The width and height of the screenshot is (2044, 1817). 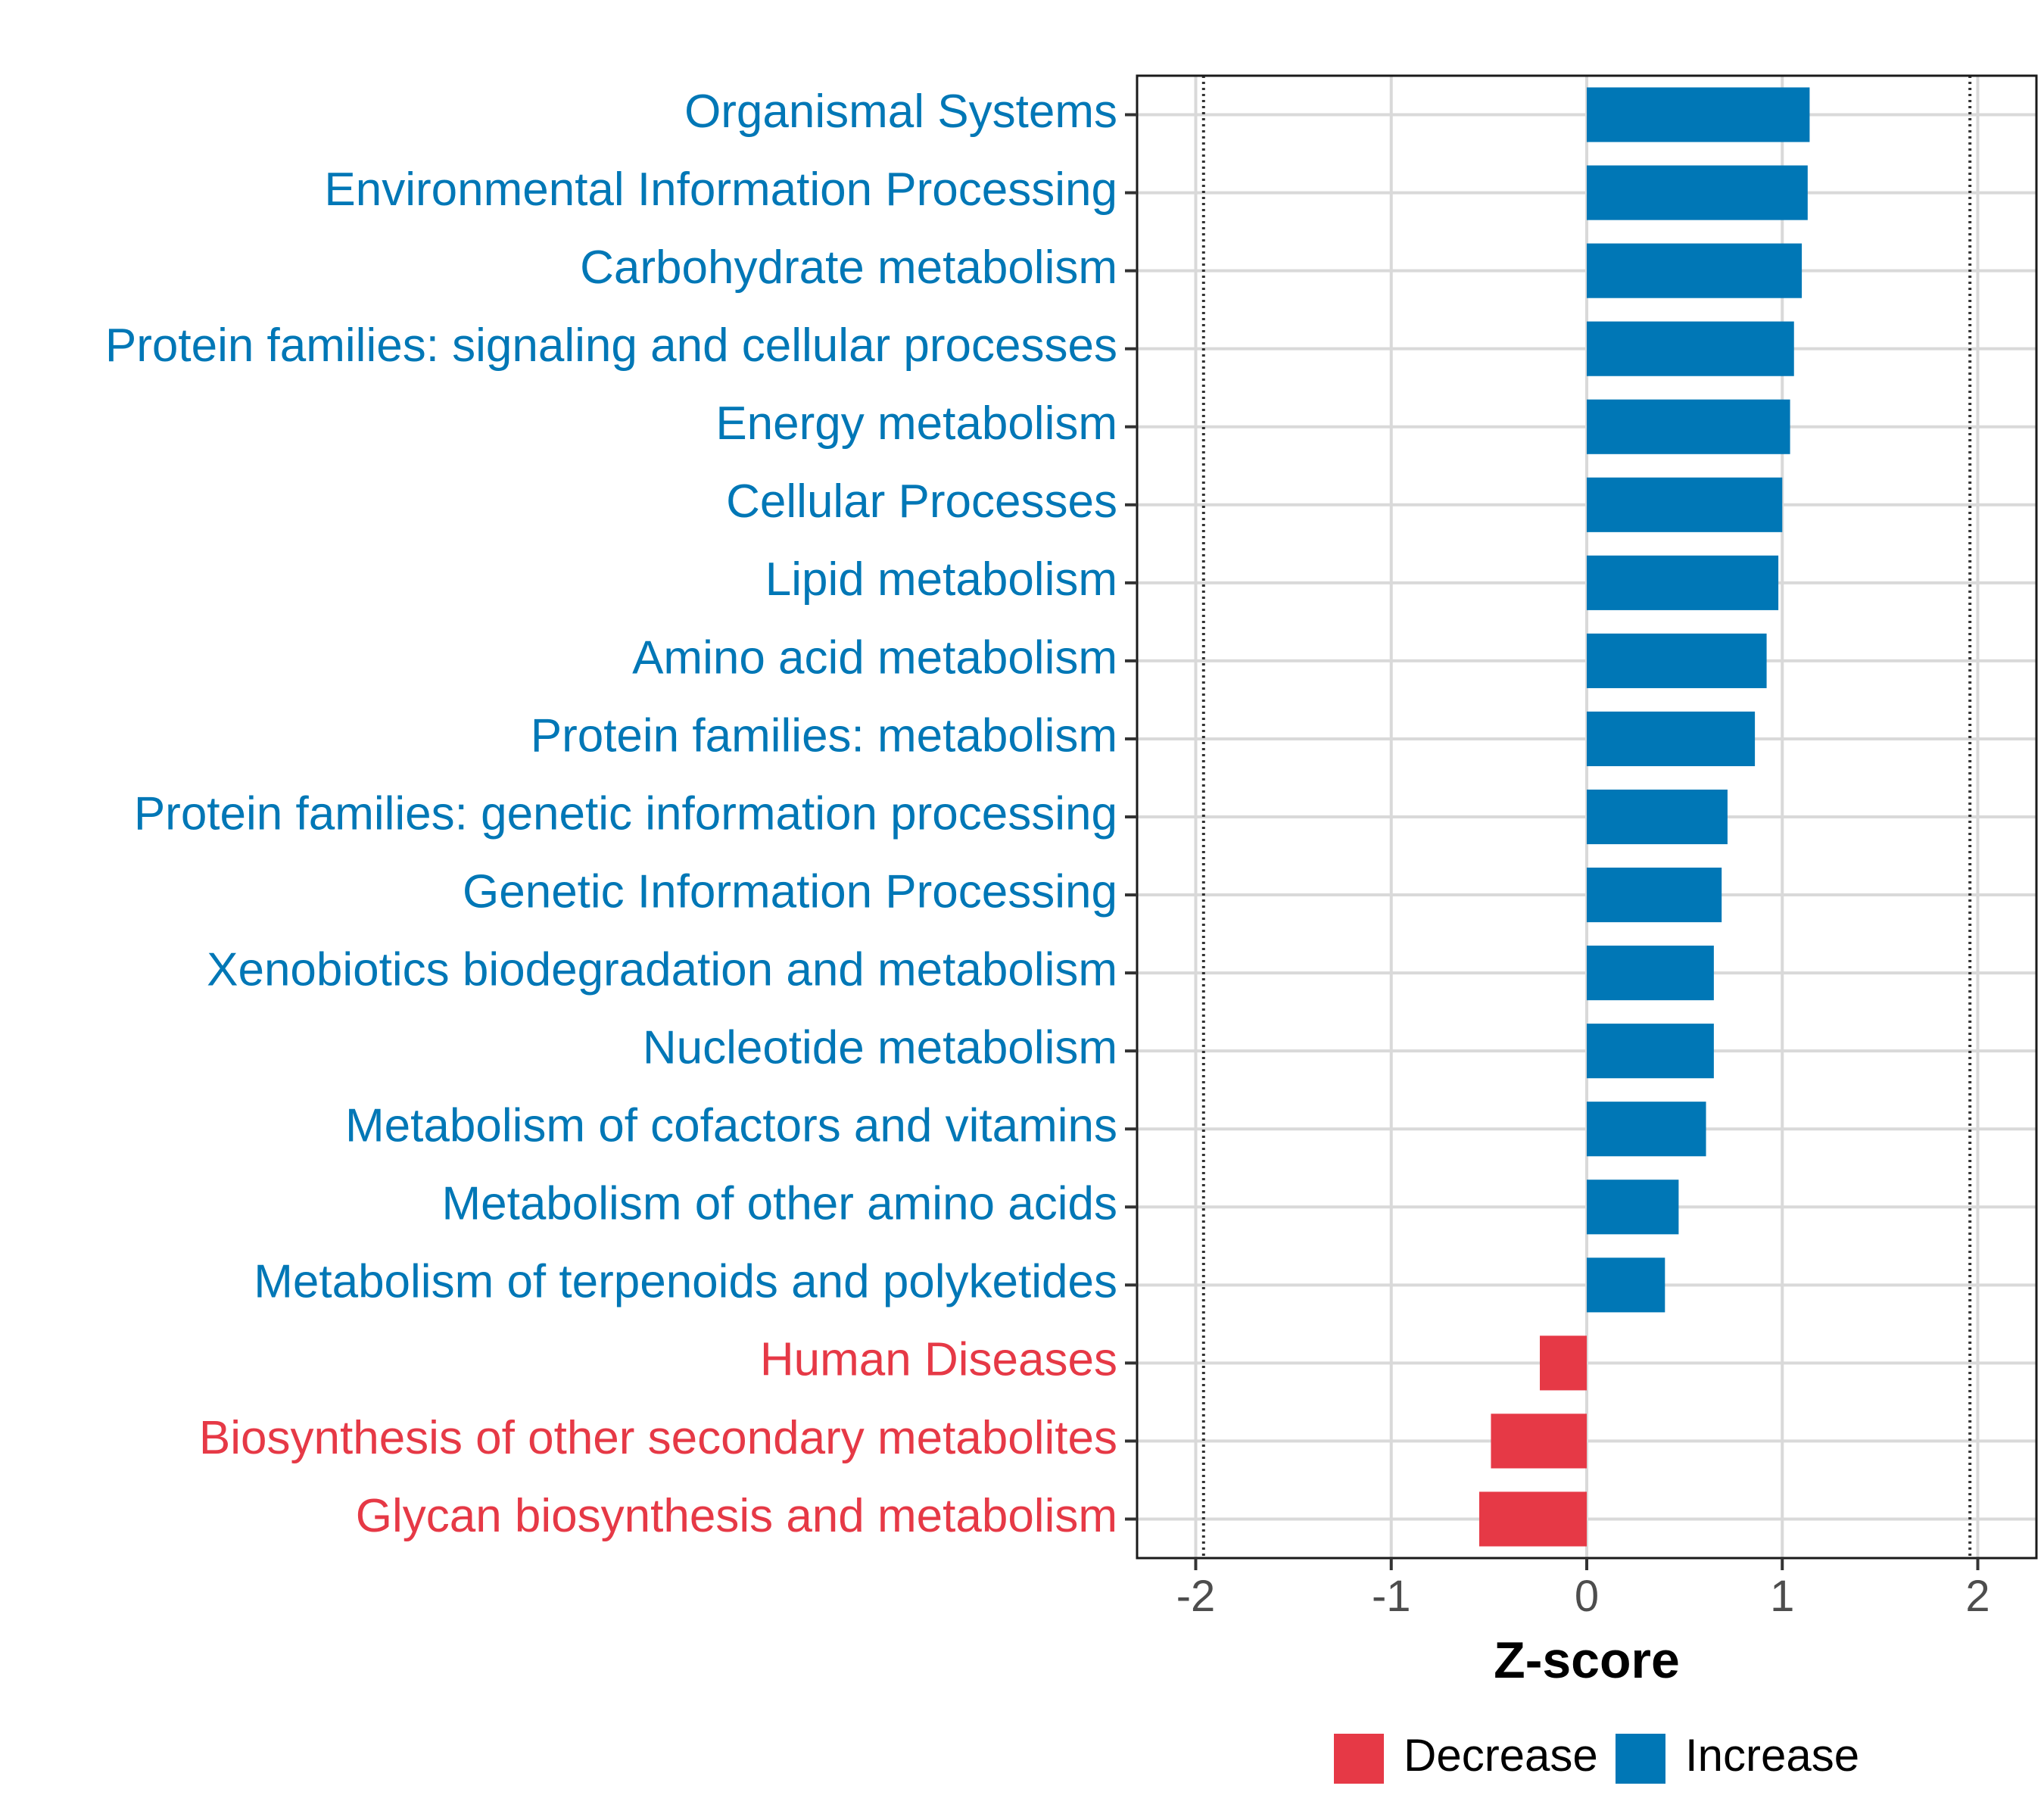 I want to click on legend: Decrease Increase, so click(x=1596, y=1757).